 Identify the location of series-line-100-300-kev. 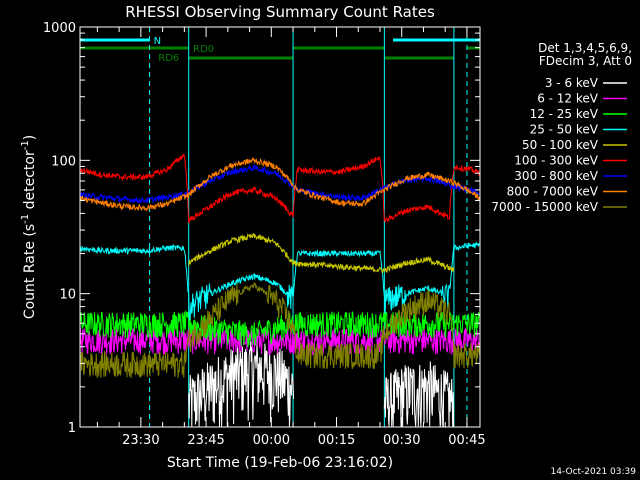
(279, 189).